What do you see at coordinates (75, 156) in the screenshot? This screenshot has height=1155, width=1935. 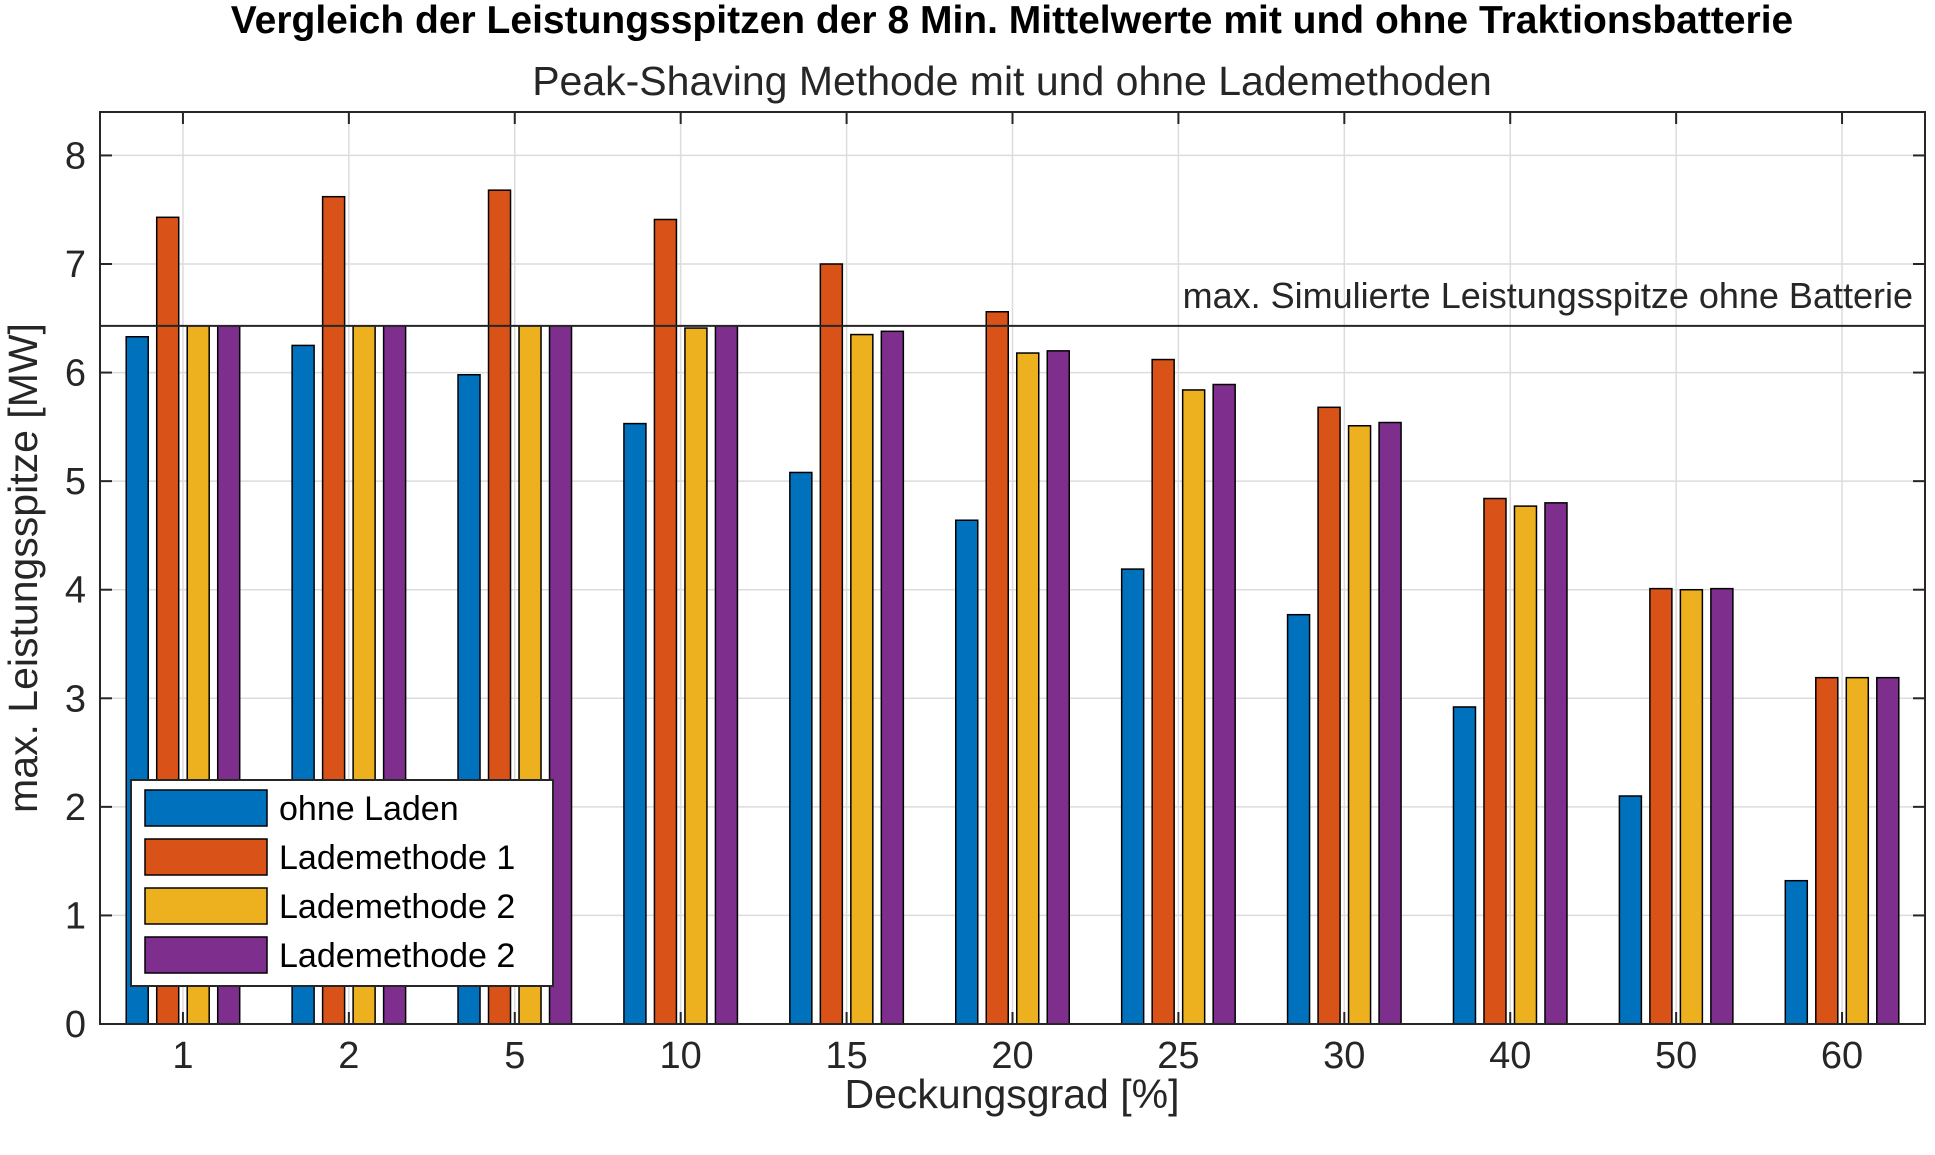 I see `y-tick-label: 8` at bounding box center [75, 156].